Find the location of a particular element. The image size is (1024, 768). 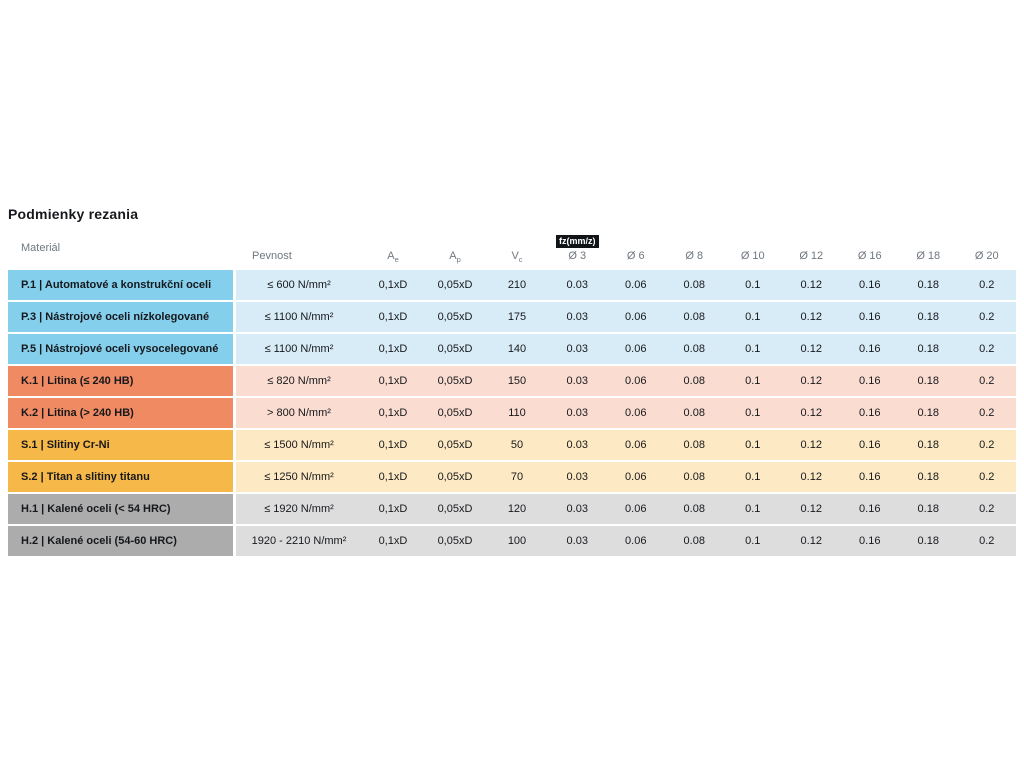

vc-cell: 175 is located at coordinates (517, 317).